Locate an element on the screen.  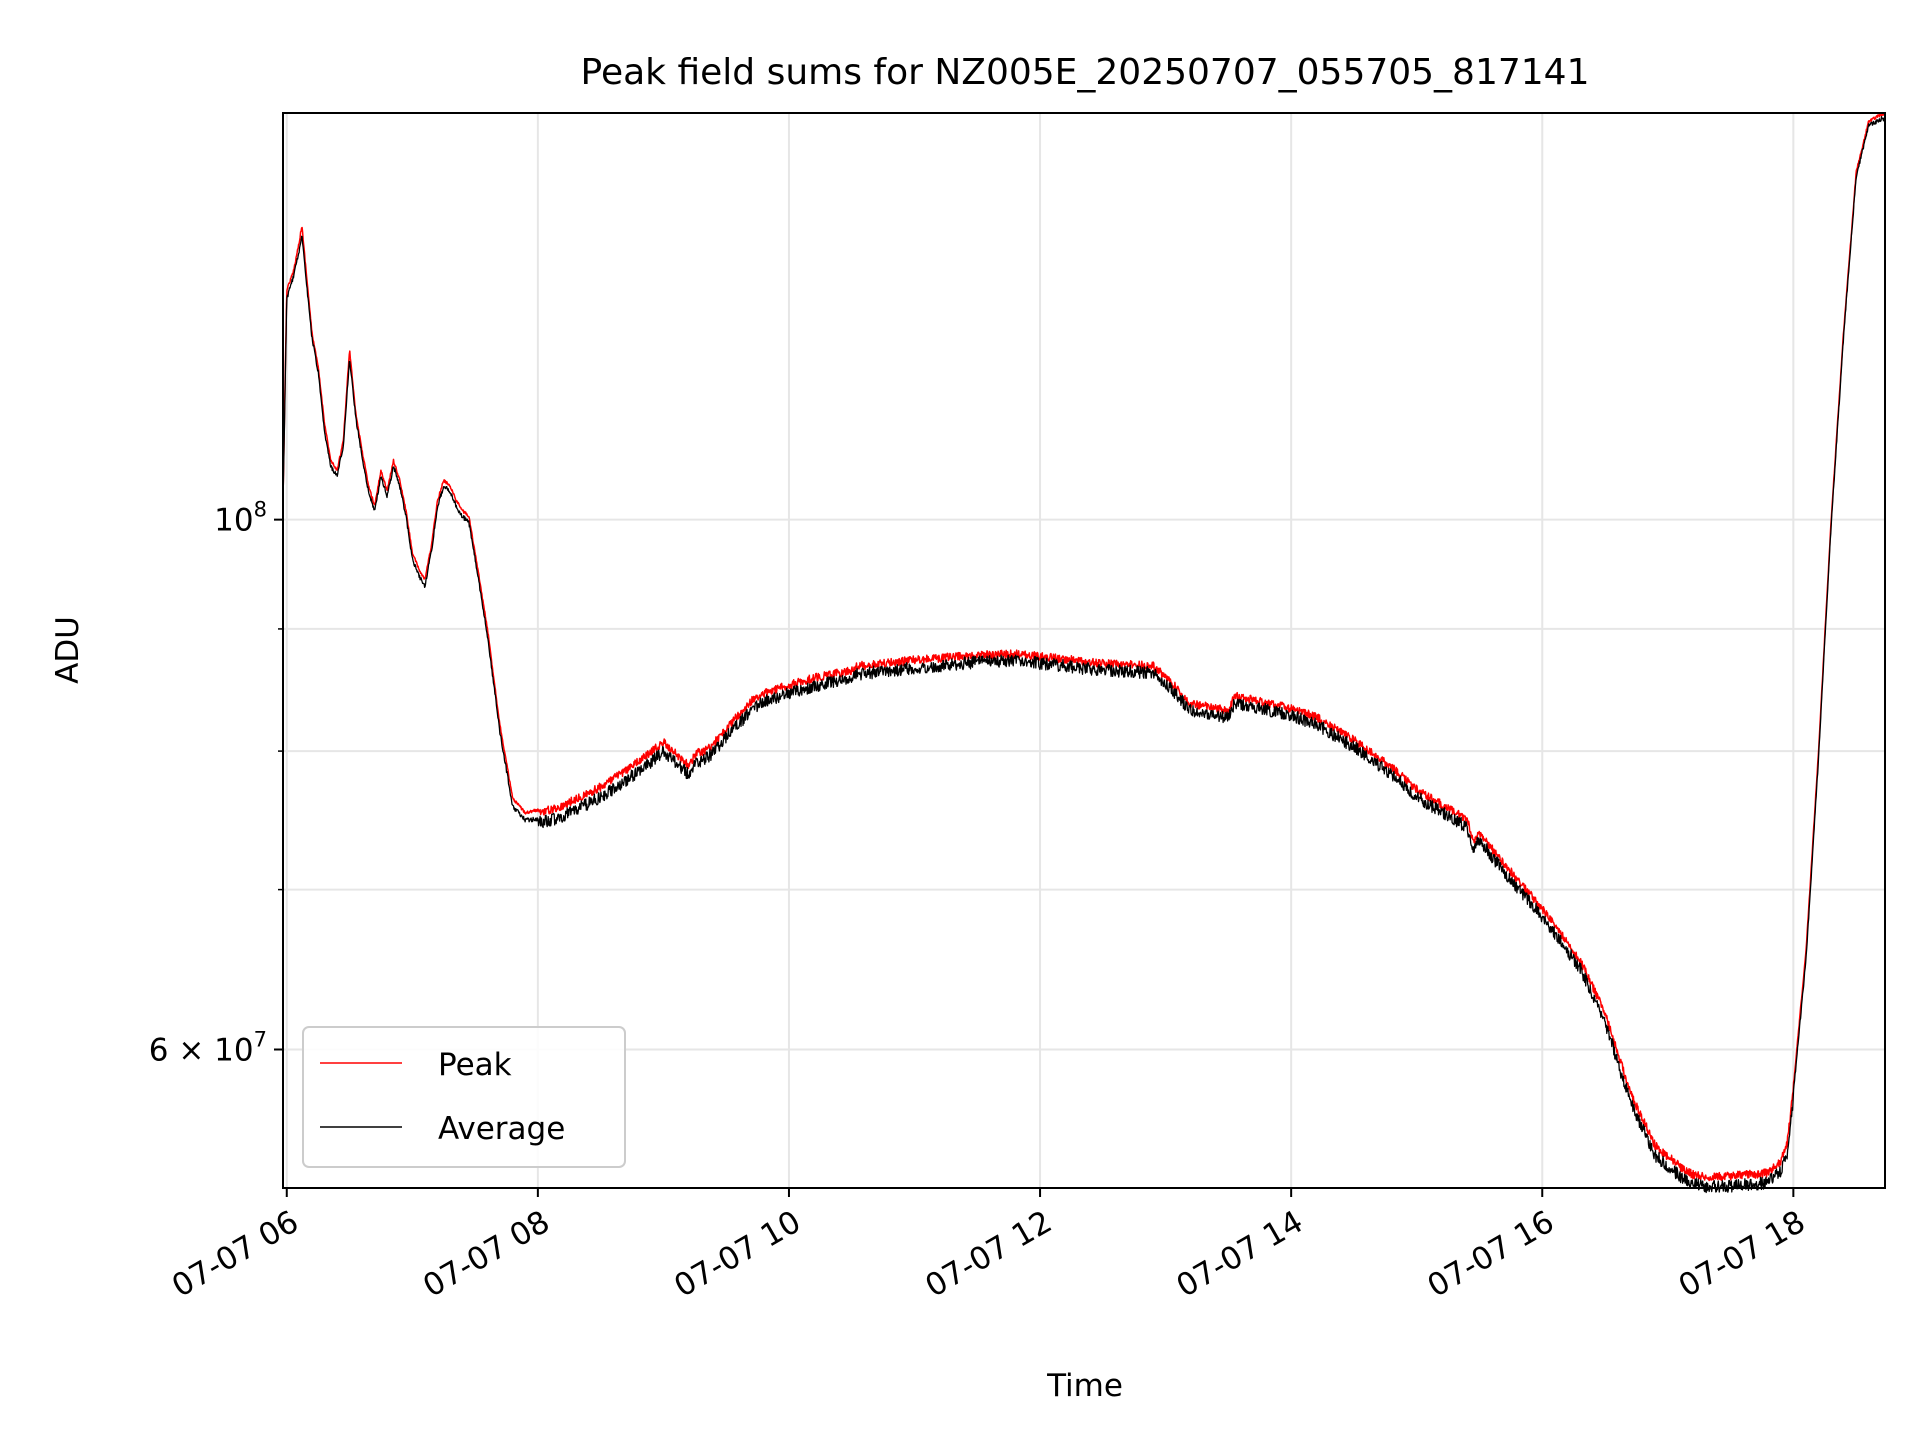
legend-box is located at coordinates (464, 1097).